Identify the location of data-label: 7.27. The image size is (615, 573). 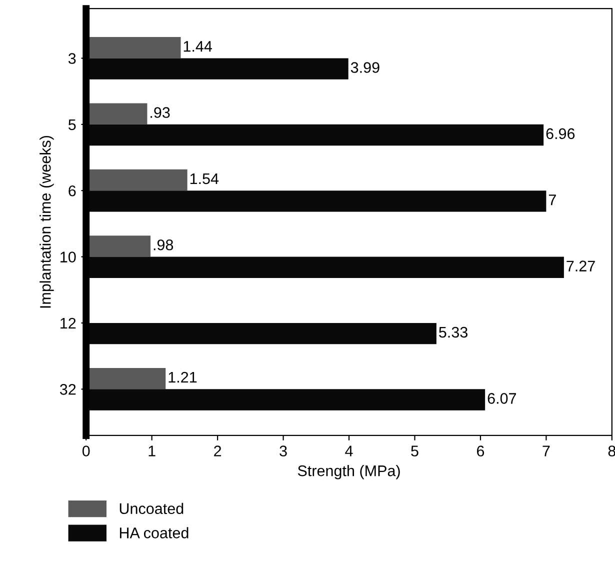
(580, 266).